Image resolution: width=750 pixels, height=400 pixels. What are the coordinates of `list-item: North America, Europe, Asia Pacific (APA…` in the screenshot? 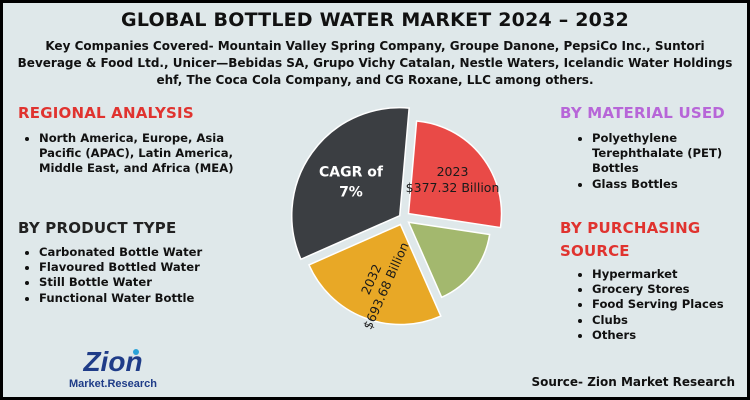 It's located at (150, 154).